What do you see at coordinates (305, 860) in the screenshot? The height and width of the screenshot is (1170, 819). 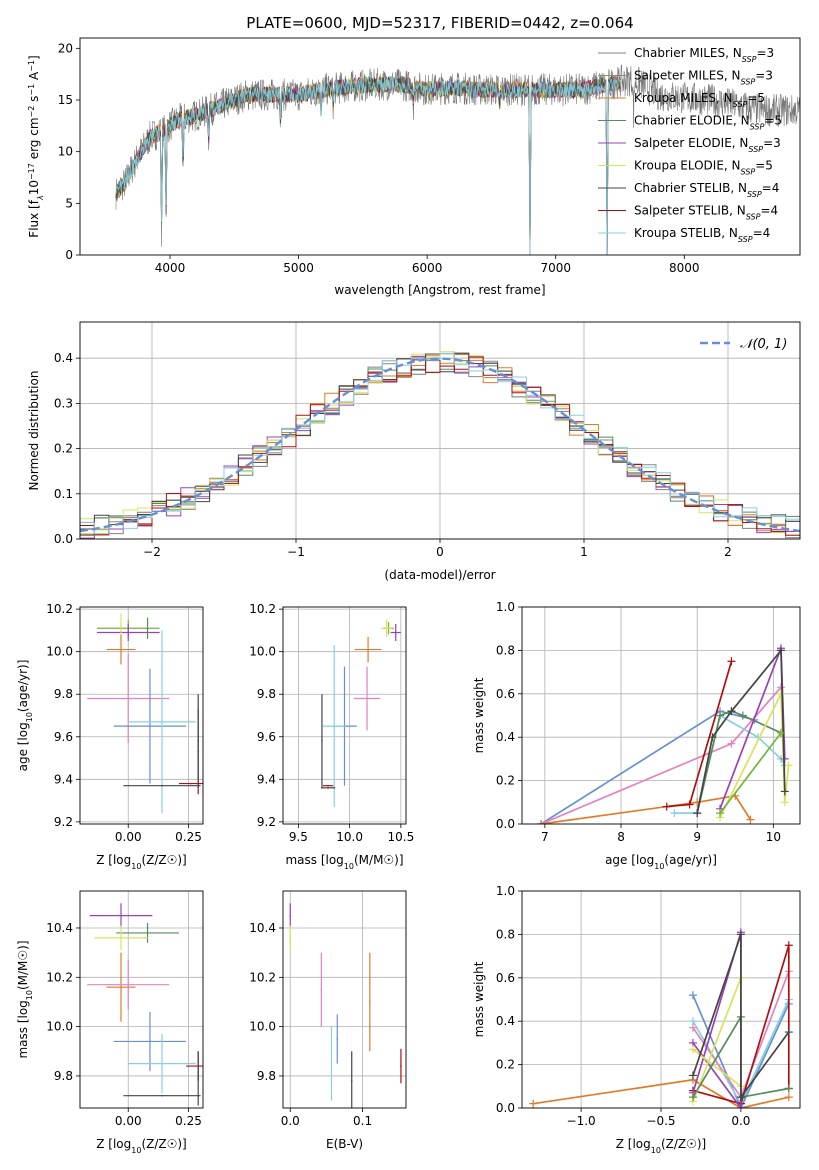 I see `label-part: mass [` at bounding box center [305, 860].